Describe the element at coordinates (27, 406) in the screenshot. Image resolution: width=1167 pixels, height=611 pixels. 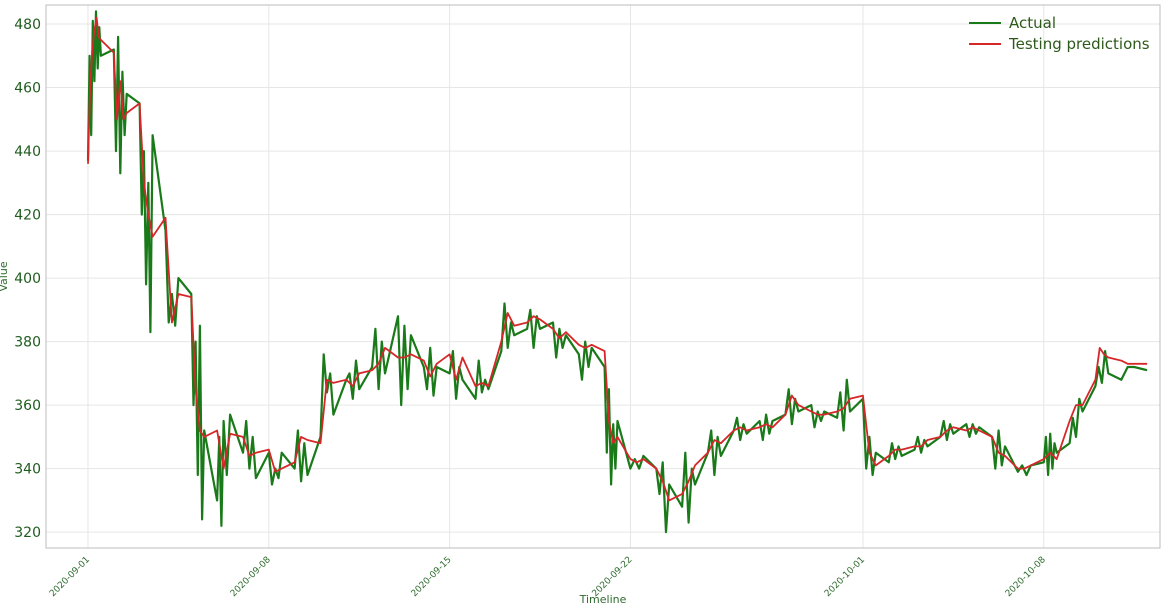
I see `y-tick-label: 360` at that location.